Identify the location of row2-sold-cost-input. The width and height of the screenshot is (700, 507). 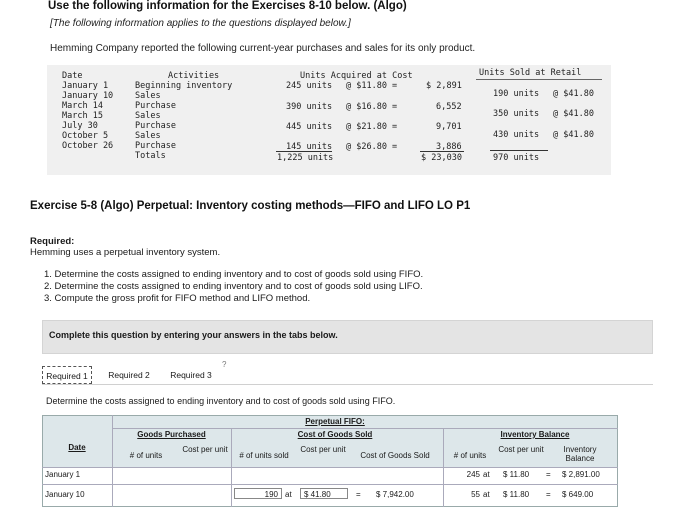
(324, 493).